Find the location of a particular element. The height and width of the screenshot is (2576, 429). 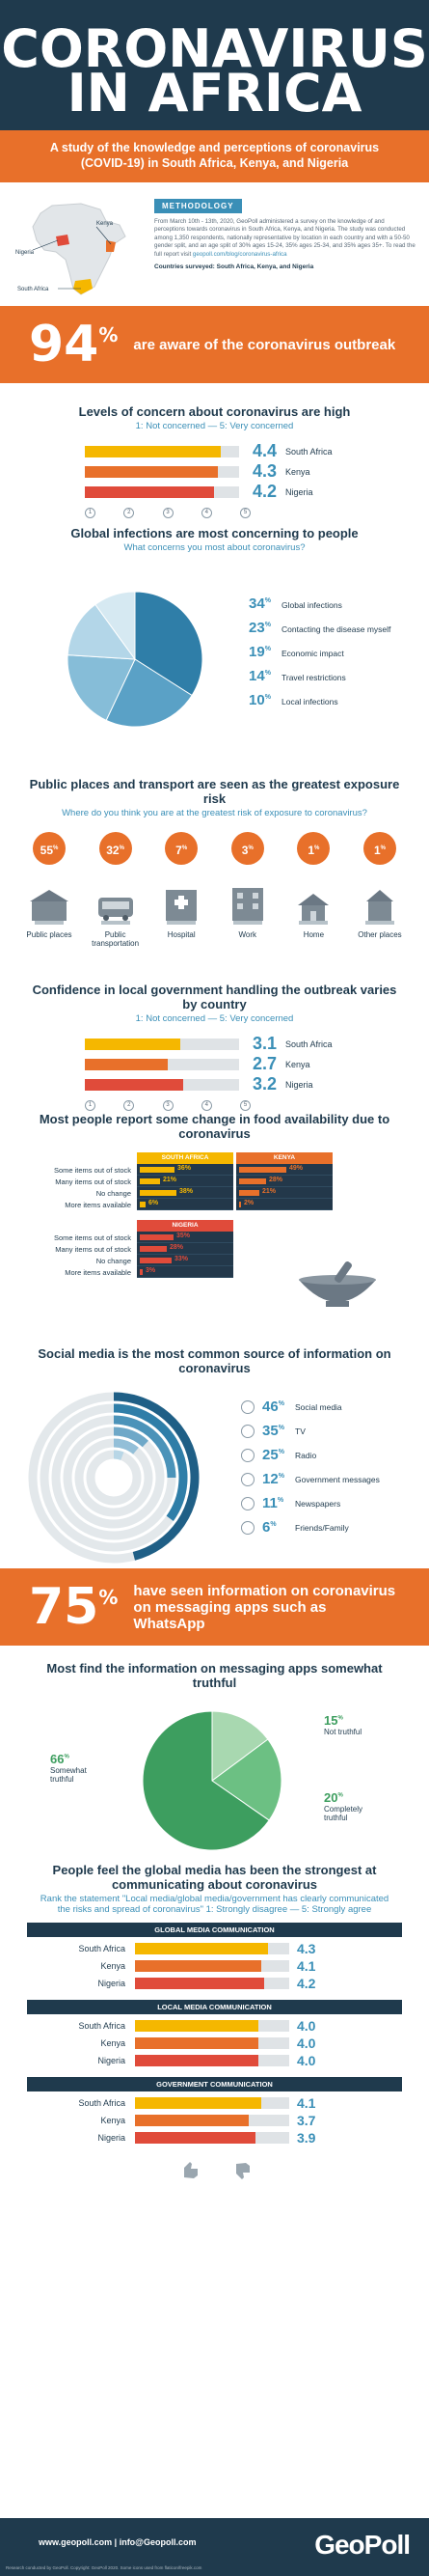

legend-value: 46% is located at coordinates (273, 1407).